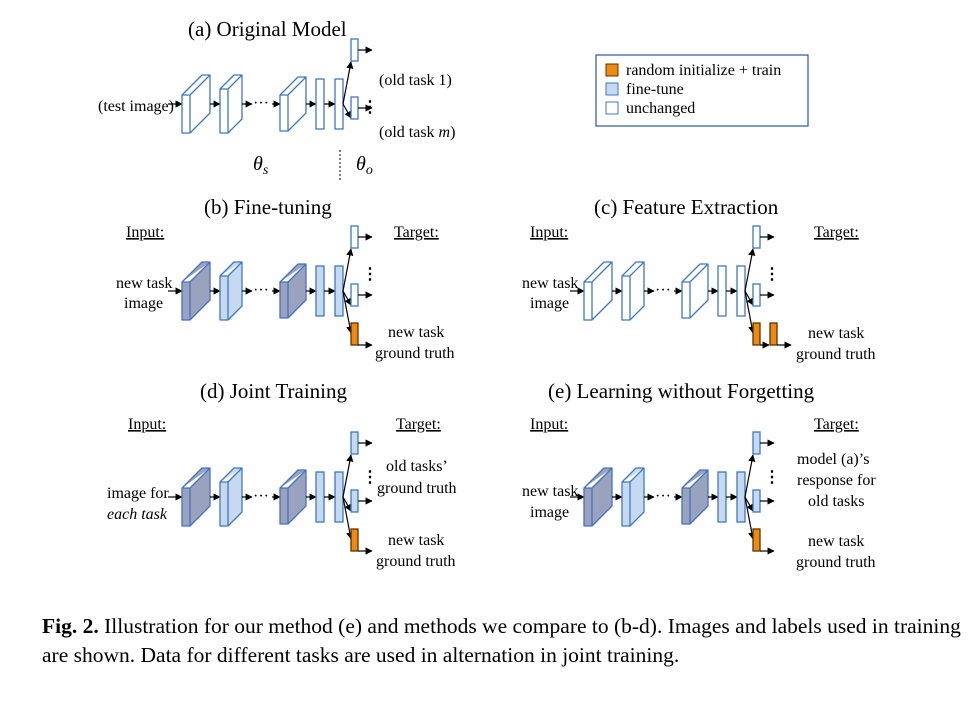 The width and height of the screenshot is (978, 716). Describe the element at coordinates (772, 477) in the screenshot. I see `panel-e-vdots: ⋮` at that location.